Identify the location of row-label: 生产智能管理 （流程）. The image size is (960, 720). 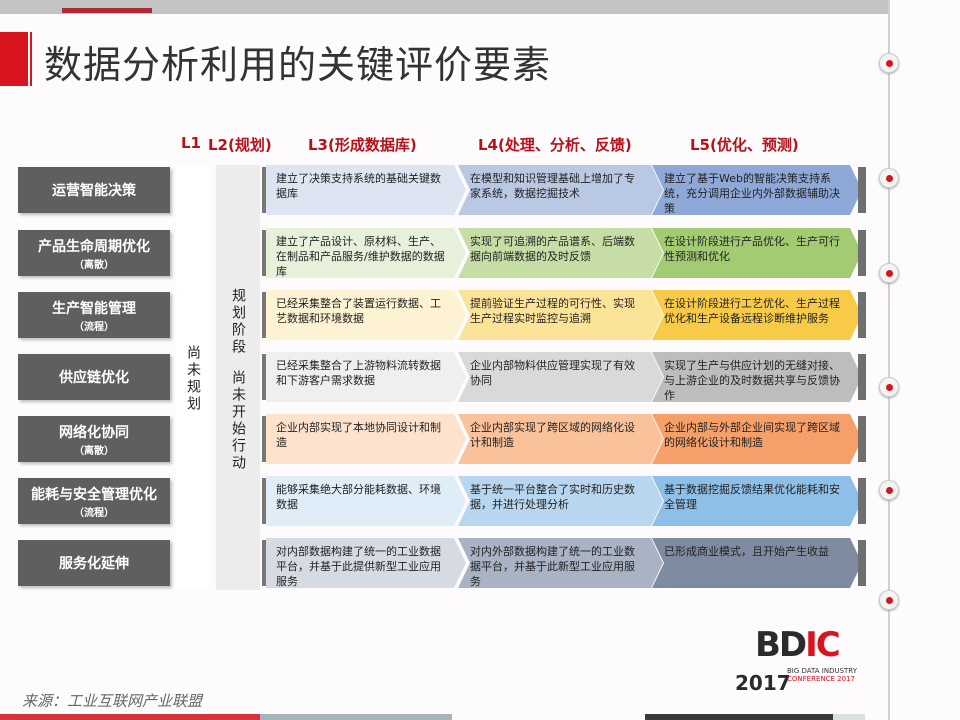
(94, 315).